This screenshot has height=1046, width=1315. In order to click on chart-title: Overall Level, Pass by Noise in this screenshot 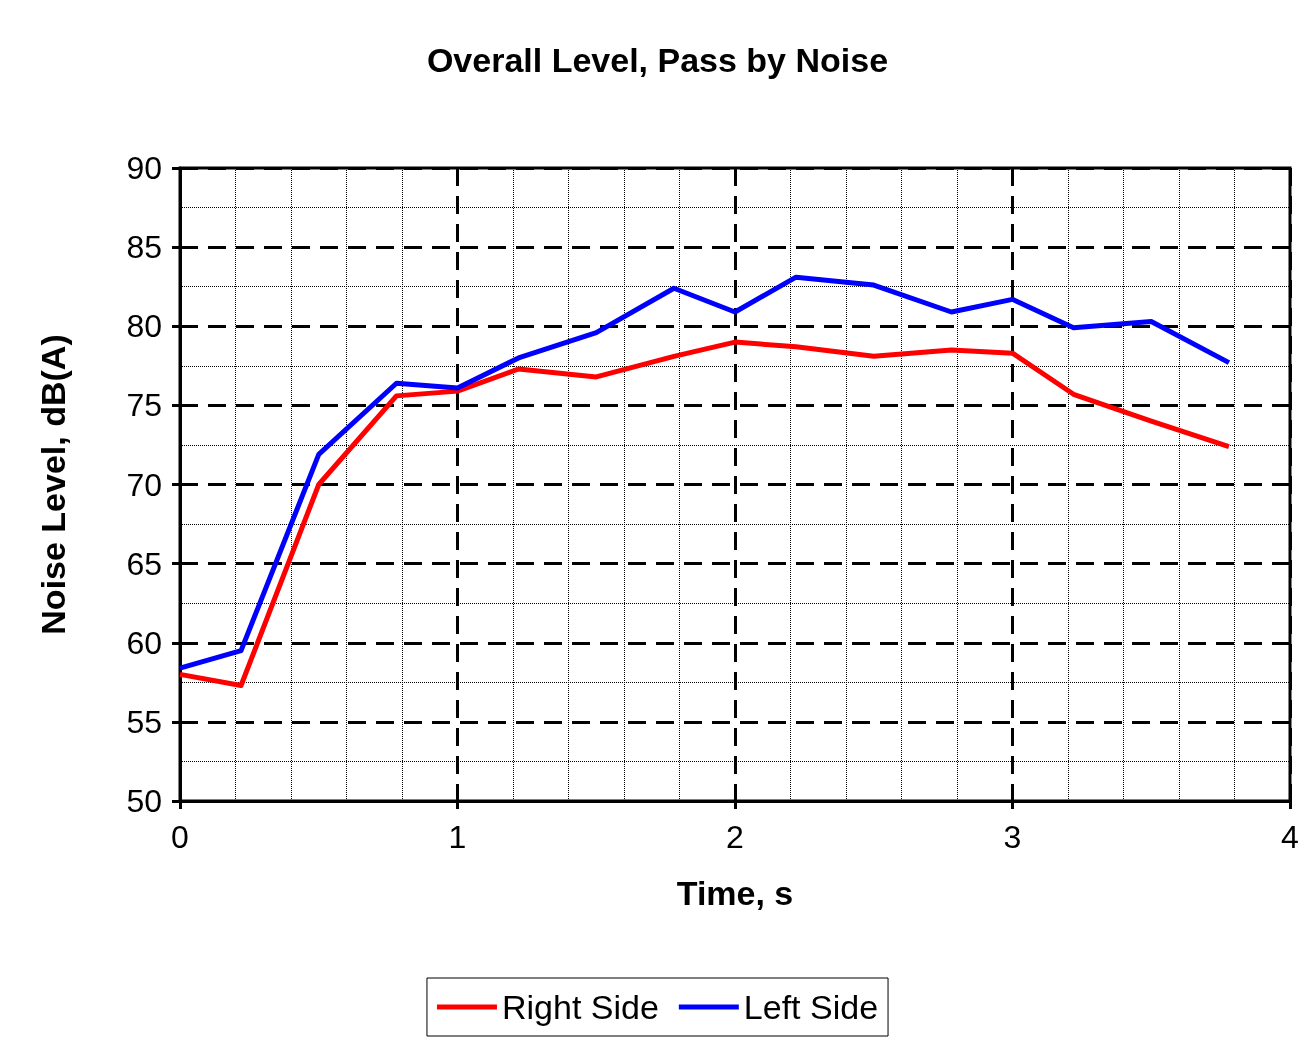, I will do `click(657, 60)`.